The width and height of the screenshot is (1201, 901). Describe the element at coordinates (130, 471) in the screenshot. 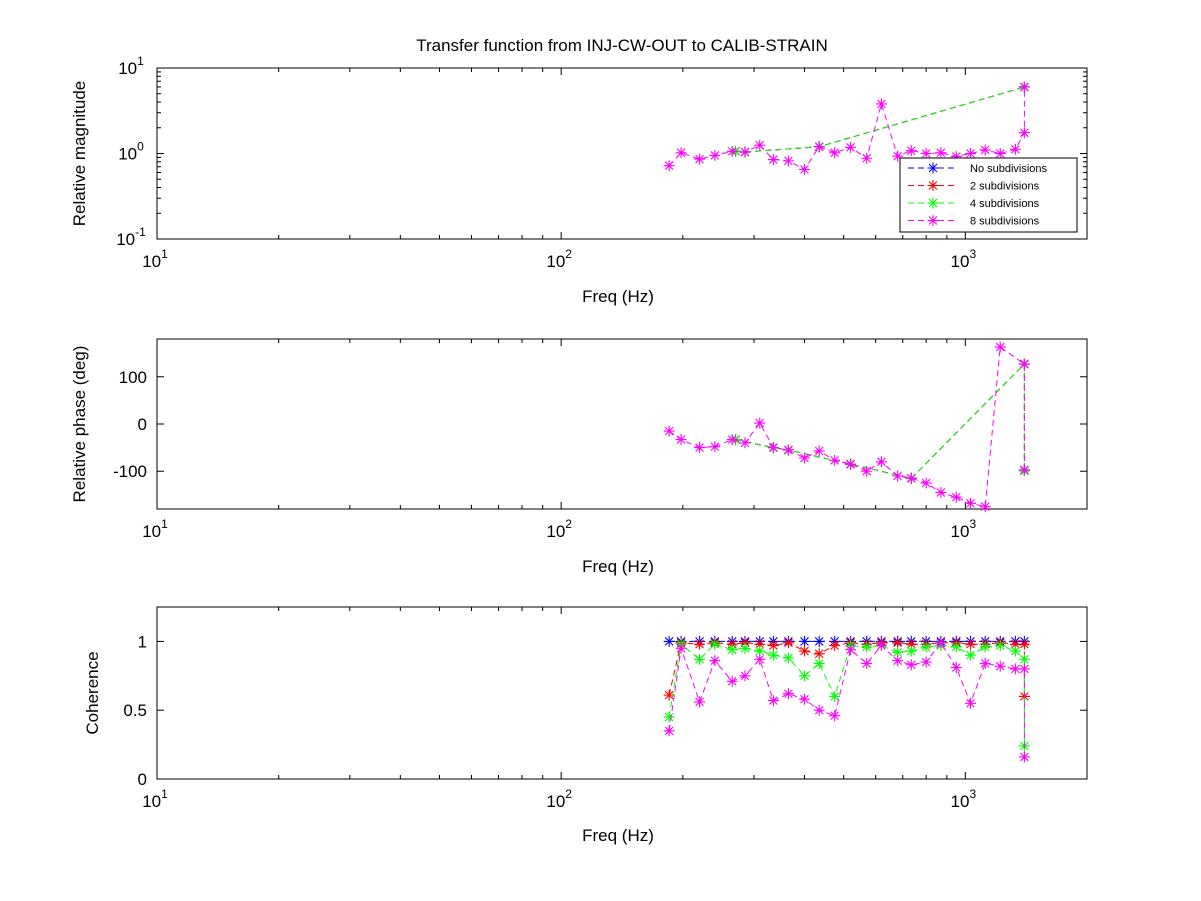

I see `y-tick-label: -100` at that location.